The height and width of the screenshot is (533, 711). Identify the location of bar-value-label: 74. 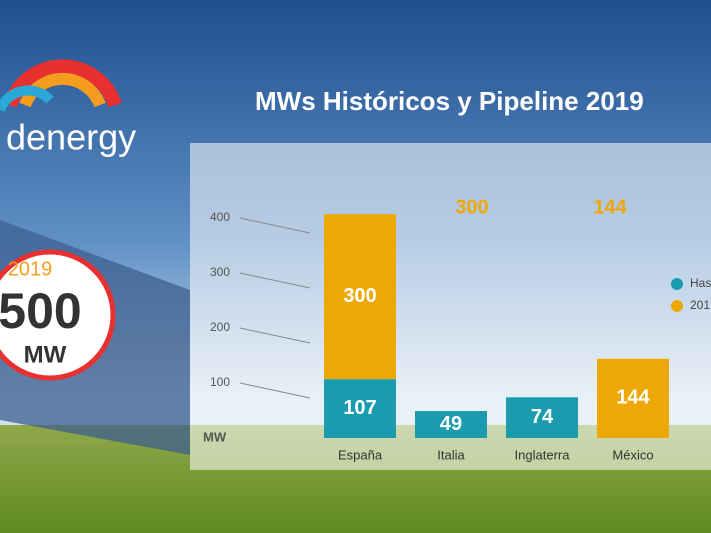
(542, 417).